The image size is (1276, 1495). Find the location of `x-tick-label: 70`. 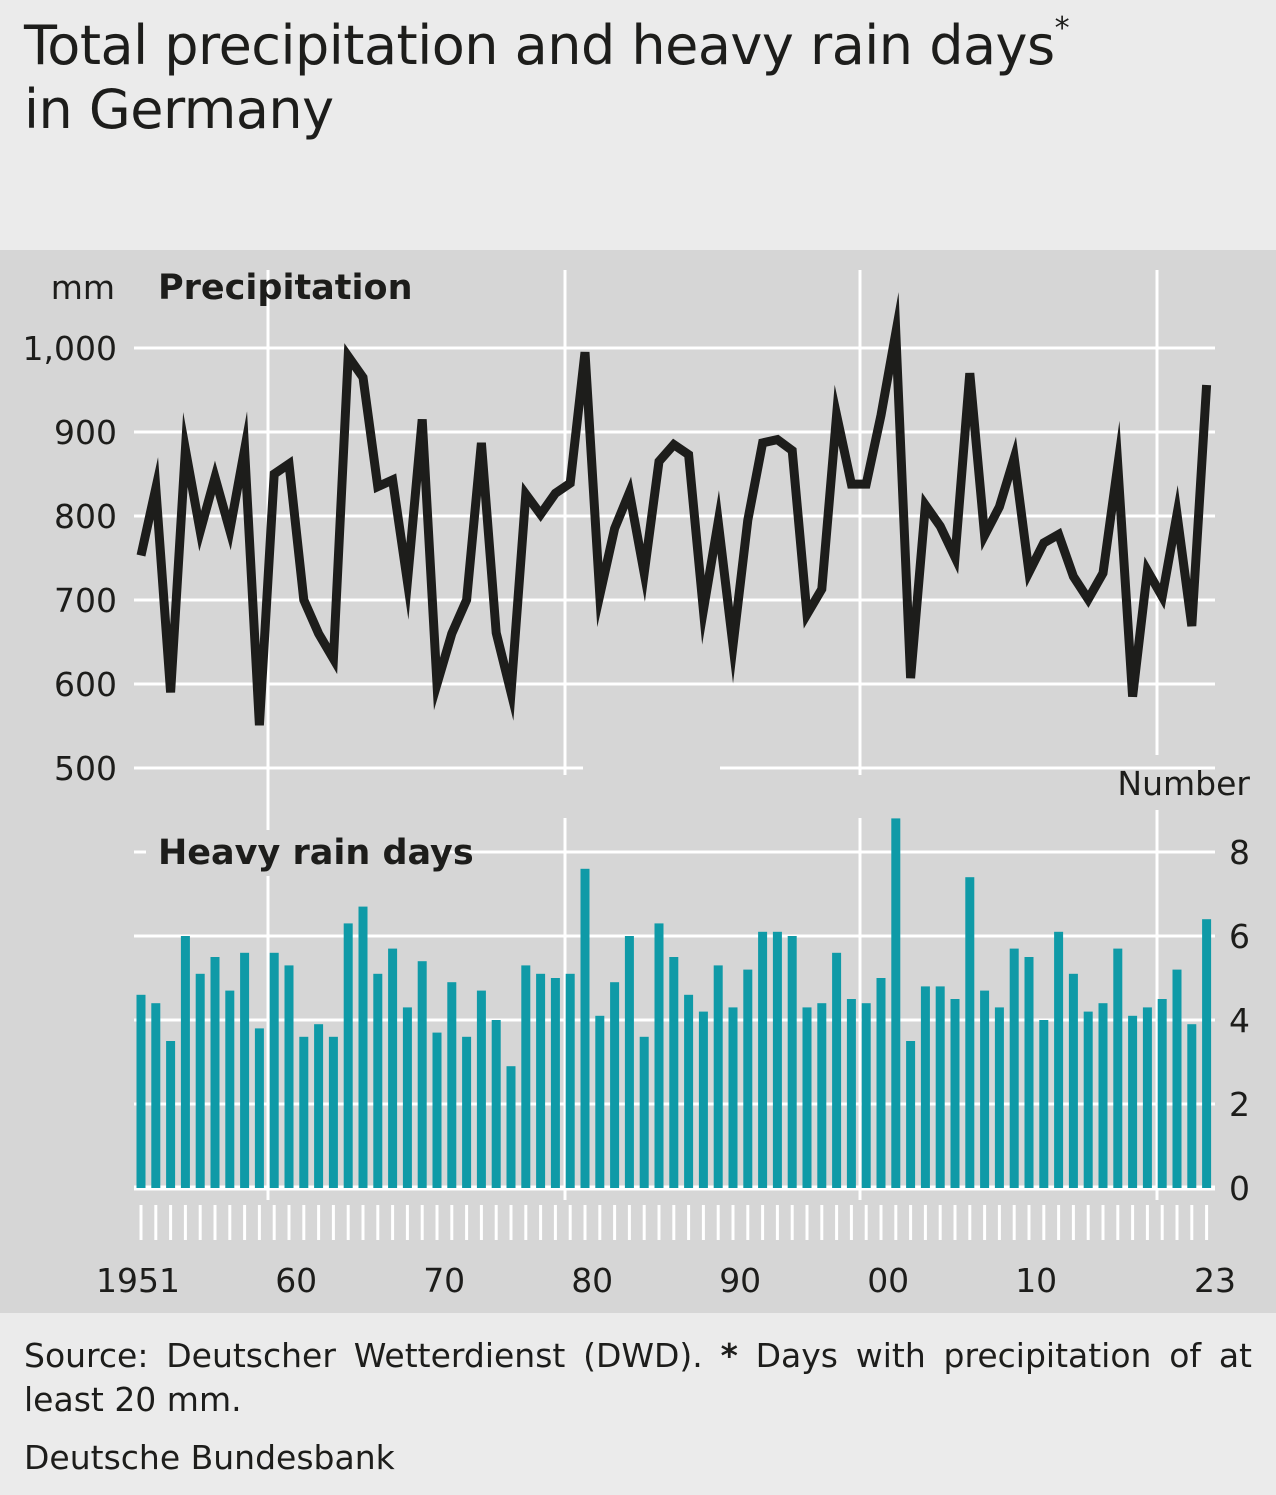

x-tick-label: 70 is located at coordinates (444, 1280).